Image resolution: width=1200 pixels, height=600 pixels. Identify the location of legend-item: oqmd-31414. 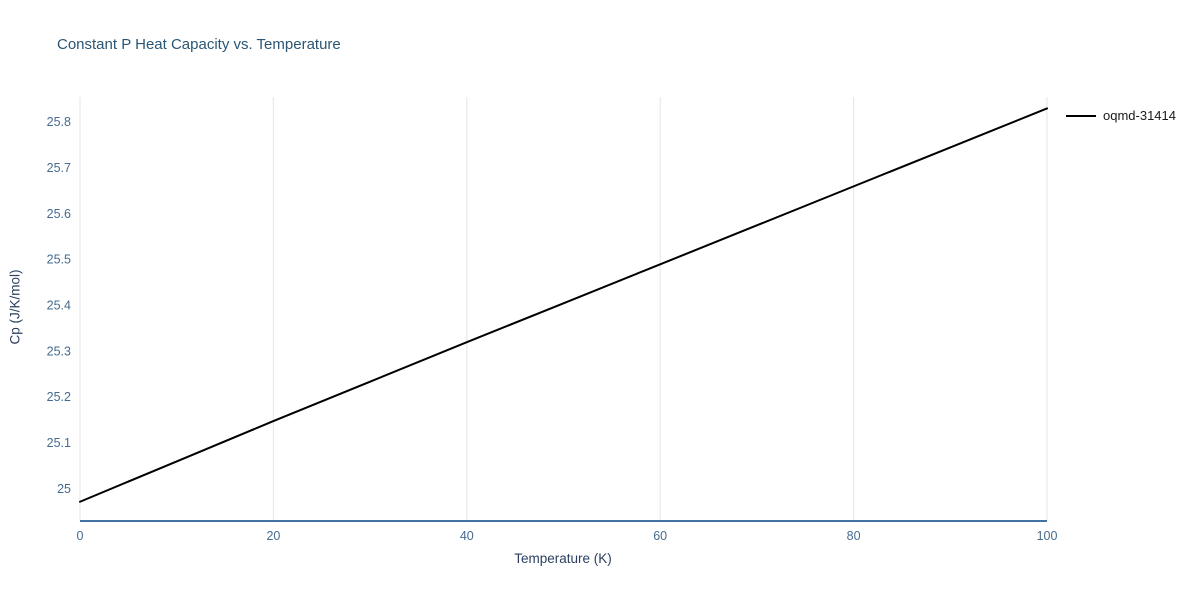
(1121, 115).